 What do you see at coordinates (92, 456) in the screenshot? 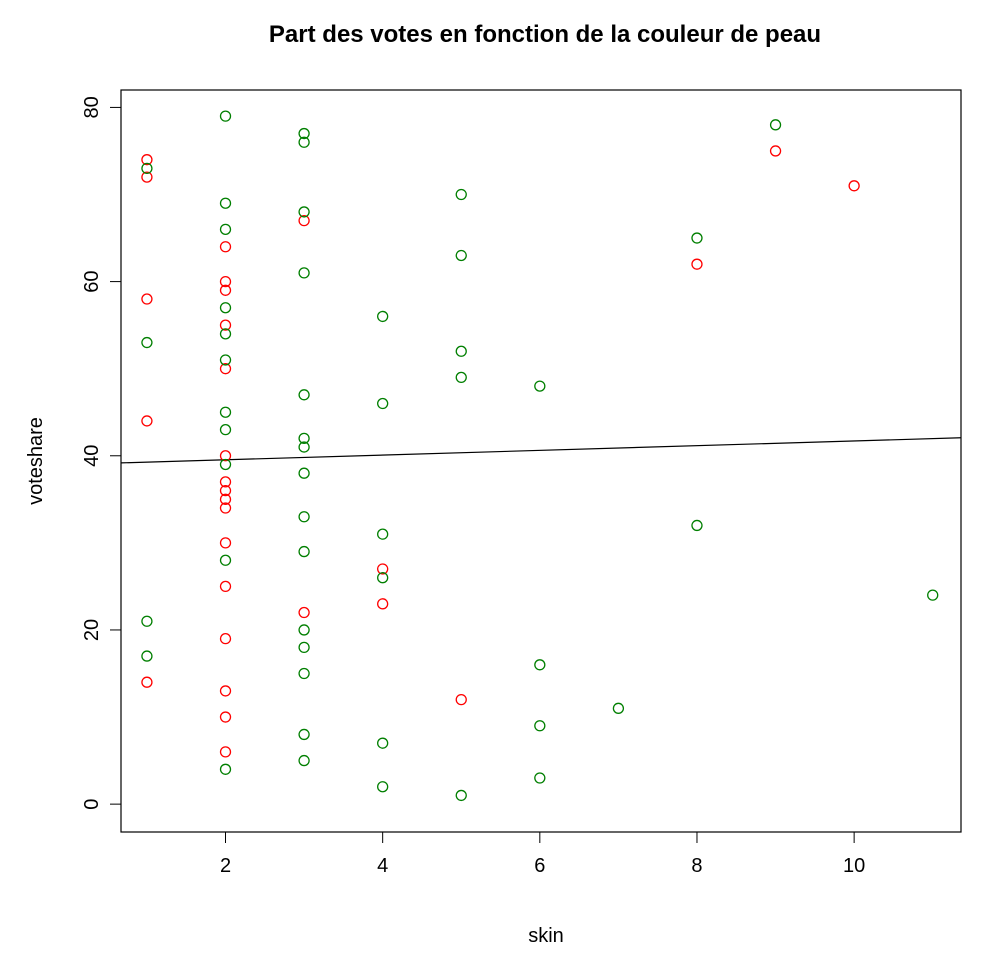
I see `y-tick-label: 40` at bounding box center [92, 456].